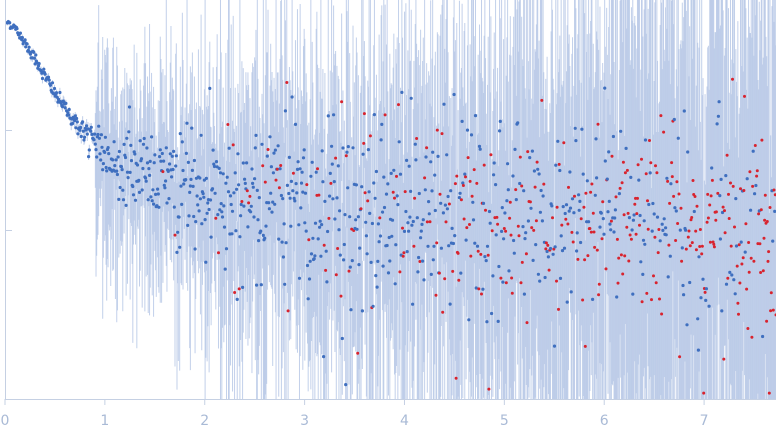 This screenshot has height=437, width=776. Describe the element at coordinates (304, 421) in the screenshot. I see `x-tick-label-3: 3` at that location.